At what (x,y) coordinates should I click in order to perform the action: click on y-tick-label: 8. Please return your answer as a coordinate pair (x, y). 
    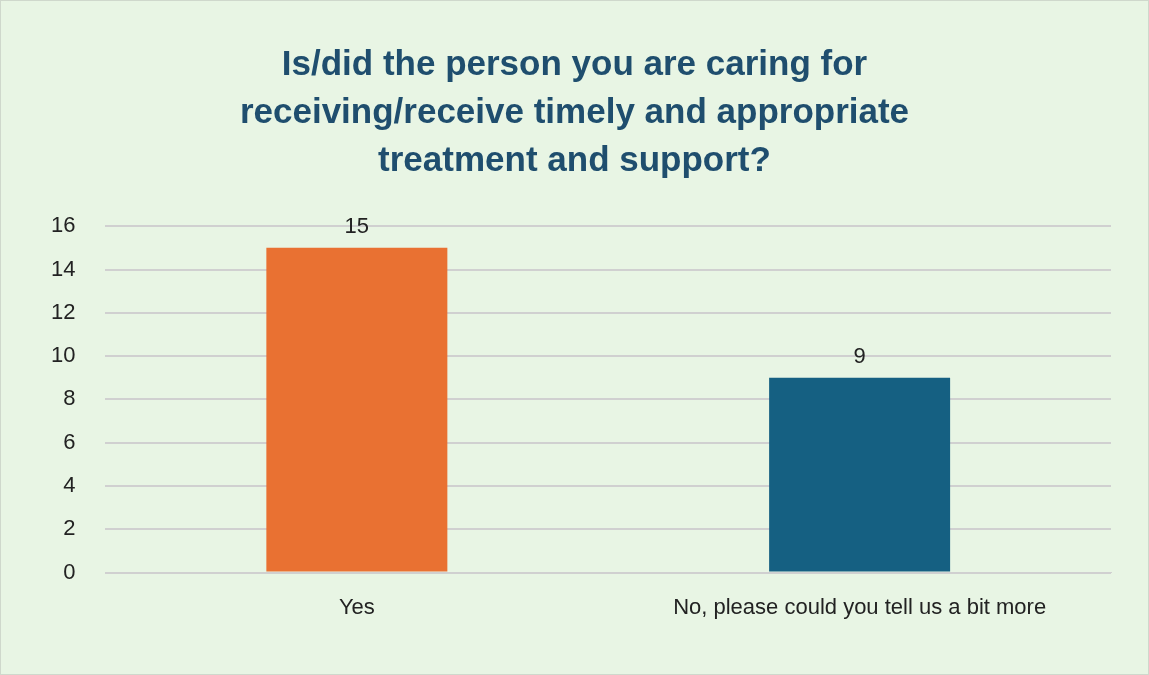
    Looking at the image, I should click on (69, 398).